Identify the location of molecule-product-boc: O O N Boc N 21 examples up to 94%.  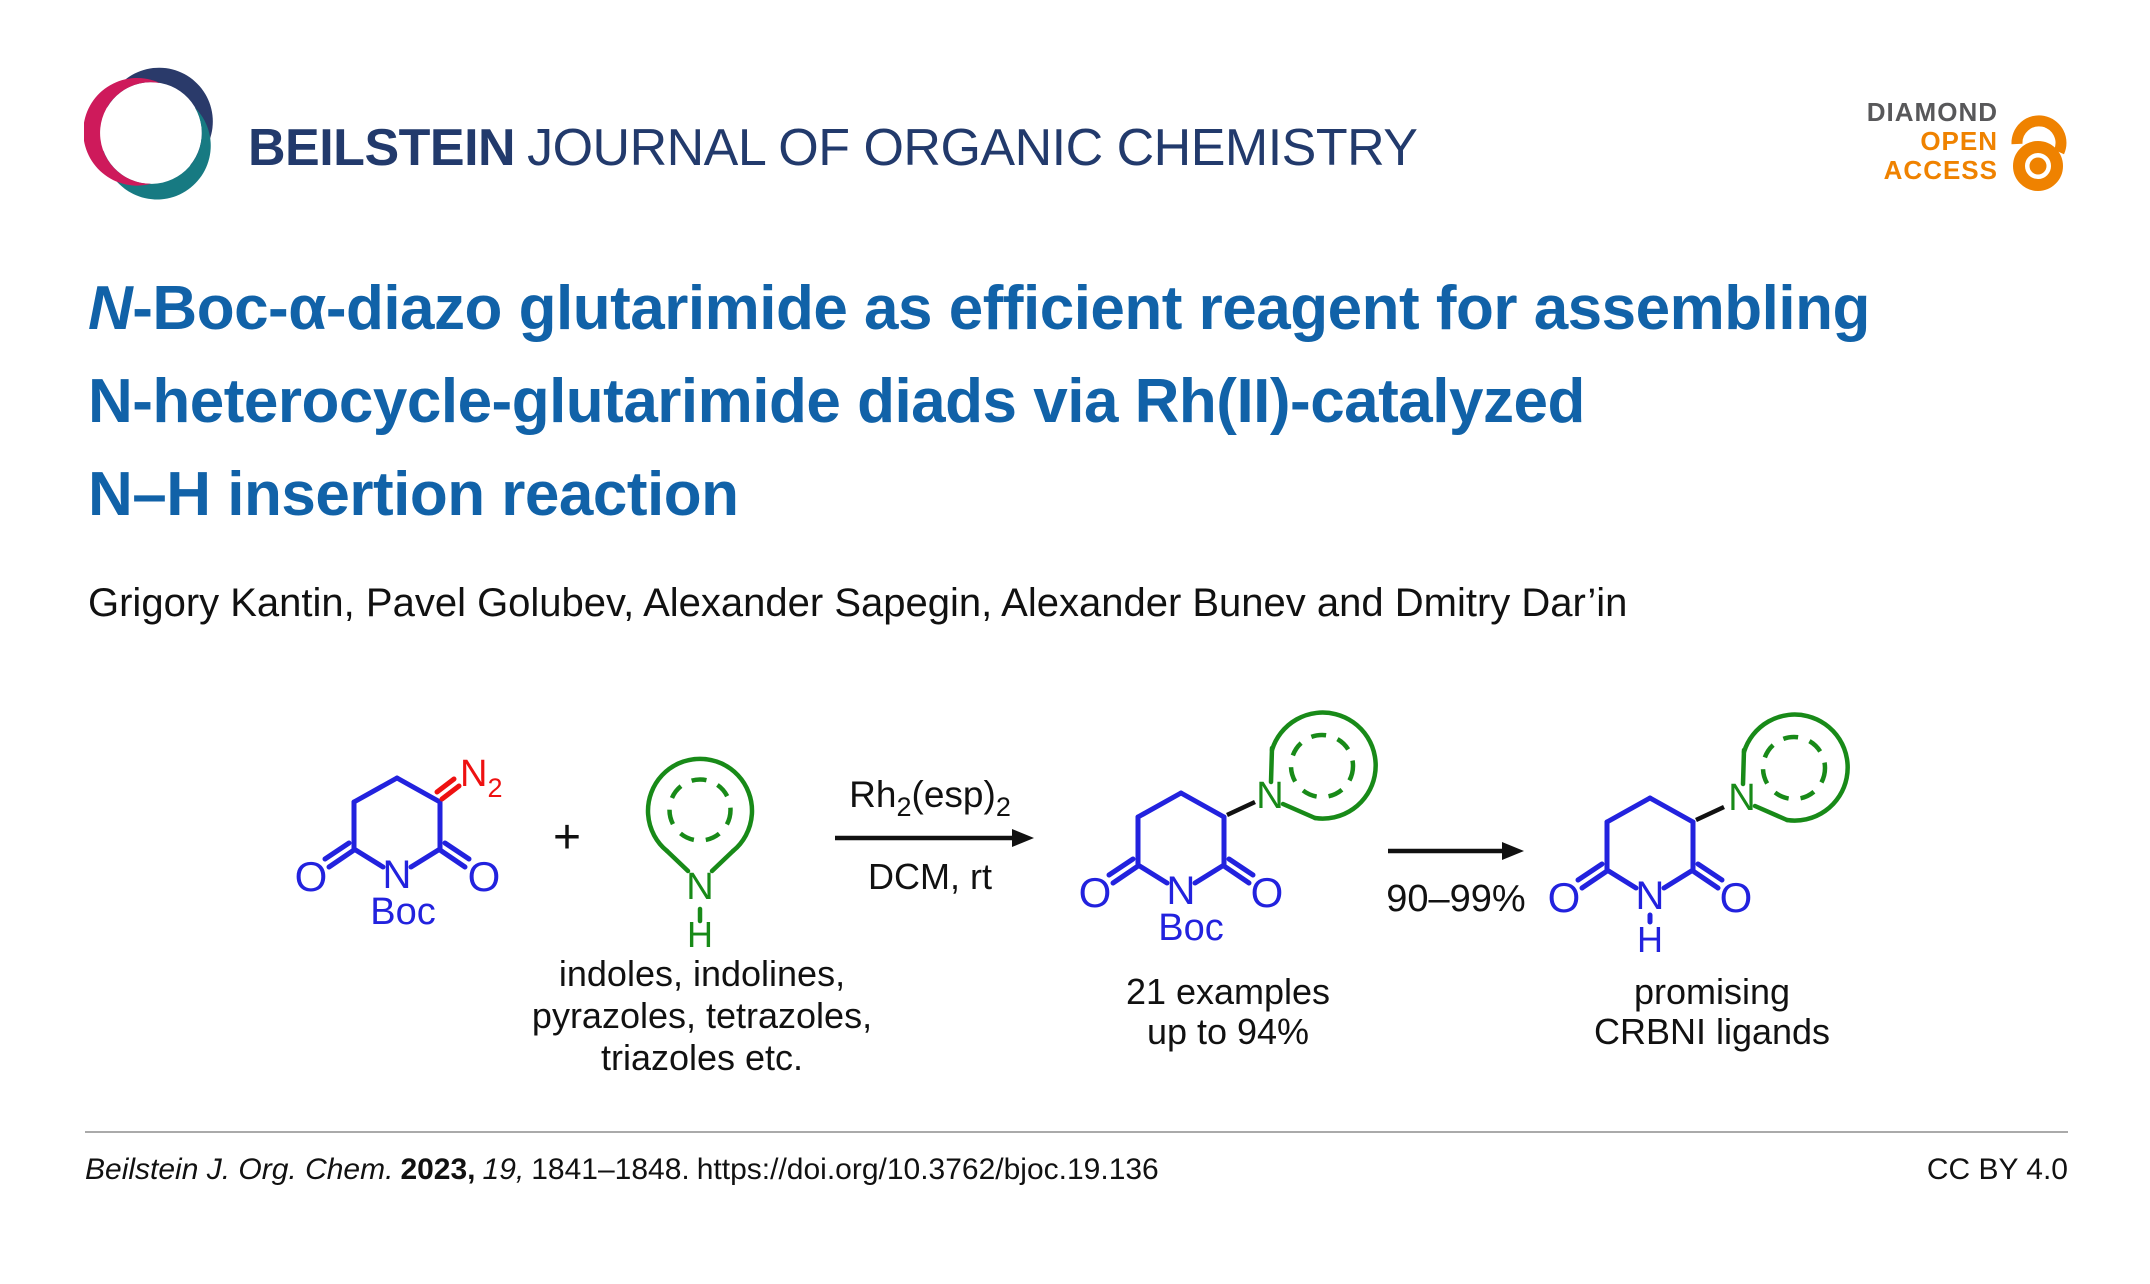
(1228, 881).